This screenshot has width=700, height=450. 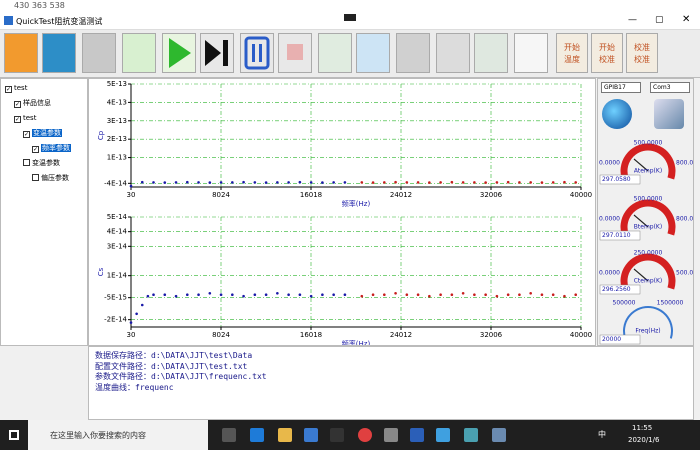 I want to click on text-button: 校准 校准, so click(x=642, y=53).